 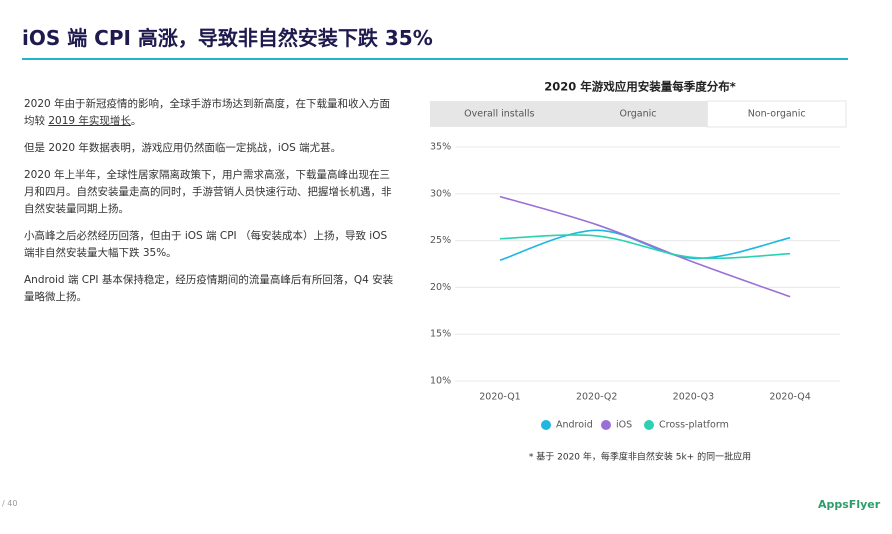 I want to click on tab-selected, so click(x=776, y=114).